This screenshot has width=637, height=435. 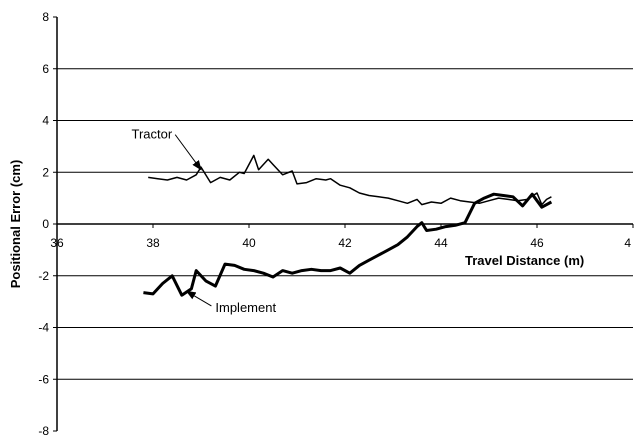 What do you see at coordinates (203, 221) in the screenshot?
I see `annotations: Tractor Implement` at bounding box center [203, 221].